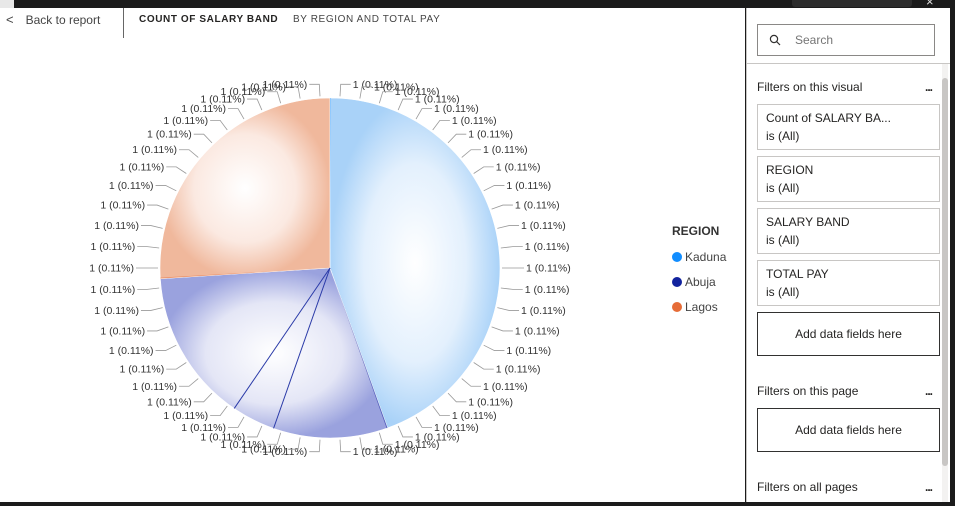 Image resolution: width=955 pixels, height=506 pixels. What do you see at coordinates (677, 281) in the screenshot?
I see `legend-dot-abuja` at bounding box center [677, 281].